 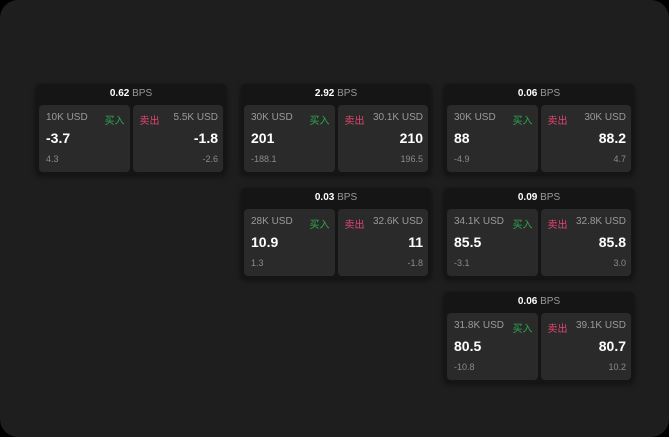 What do you see at coordinates (619, 159) in the screenshot?
I see `sell-delta: 4.7` at bounding box center [619, 159].